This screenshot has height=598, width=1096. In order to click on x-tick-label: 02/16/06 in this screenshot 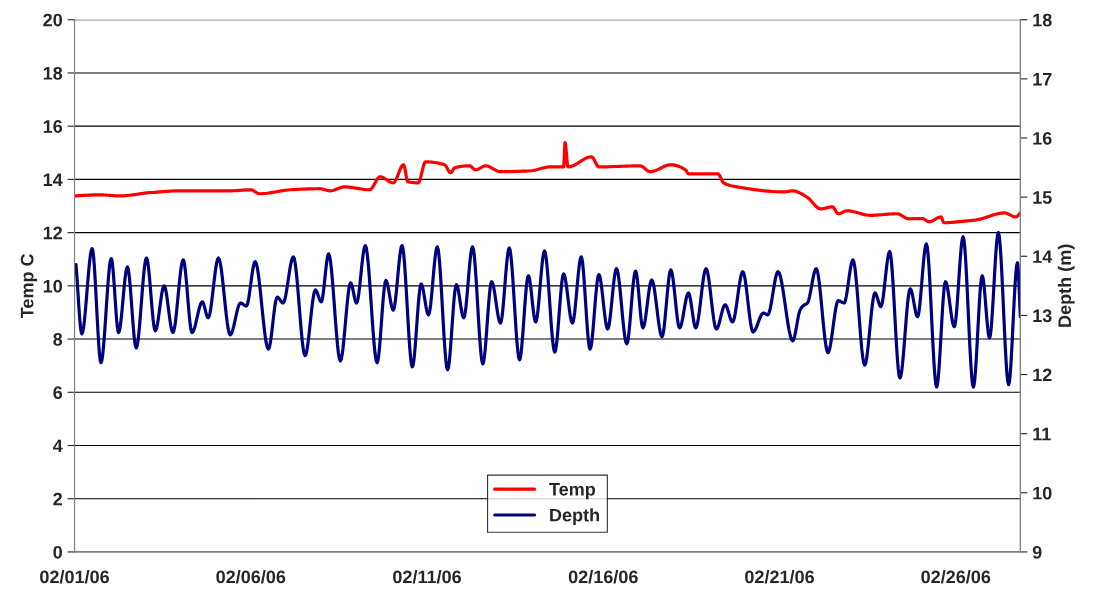, I will do `click(603, 577)`.